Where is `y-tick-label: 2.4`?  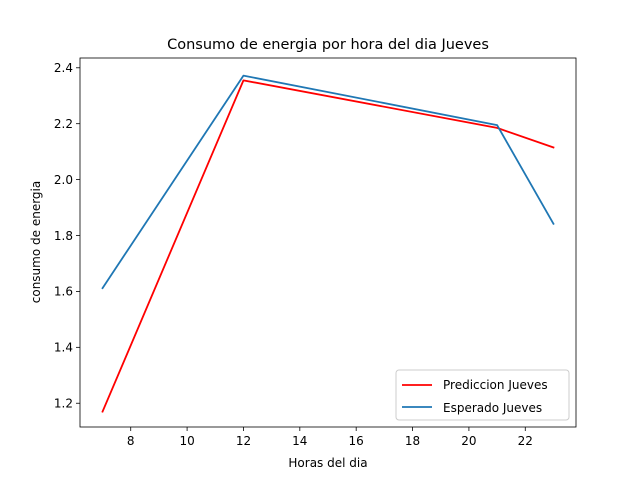 y-tick-label: 2.4 is located at coordinates (63, 68).